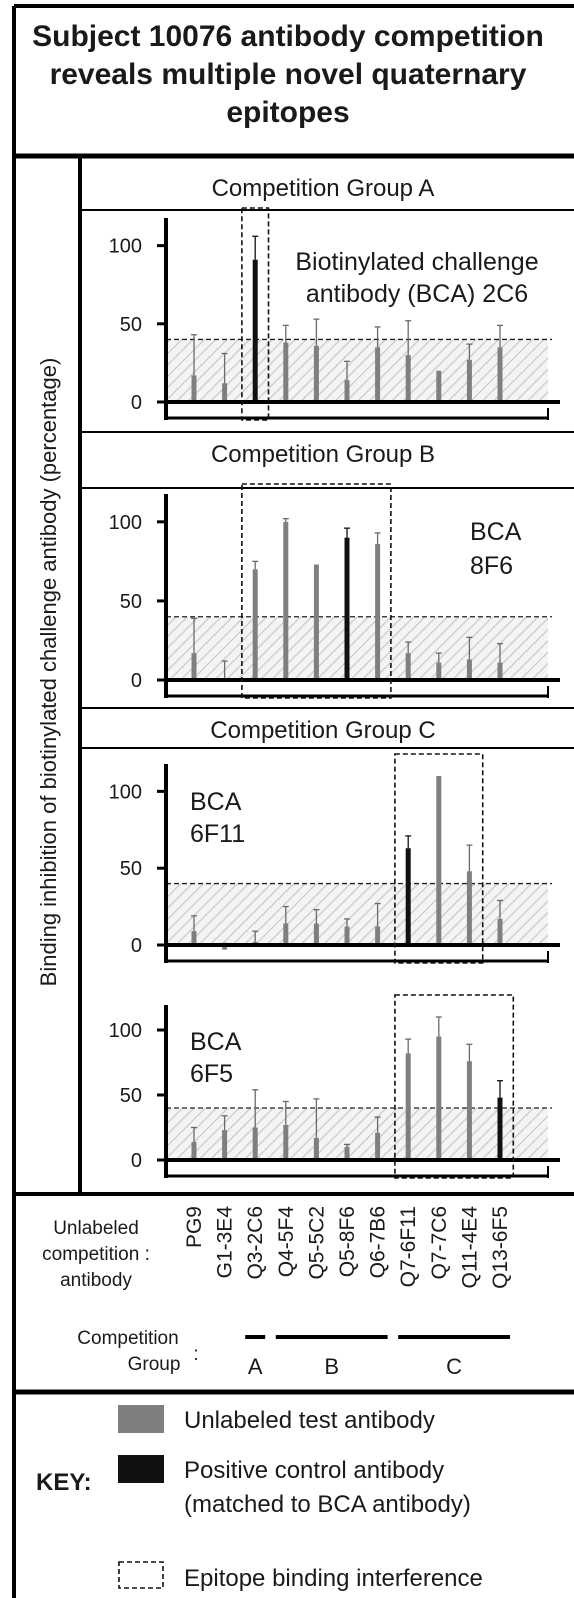 The image size is (574, 1598). Describe the element at coordinates (217, 834) in the screenshot. I see `bca-annotation: 6F11` at that location.